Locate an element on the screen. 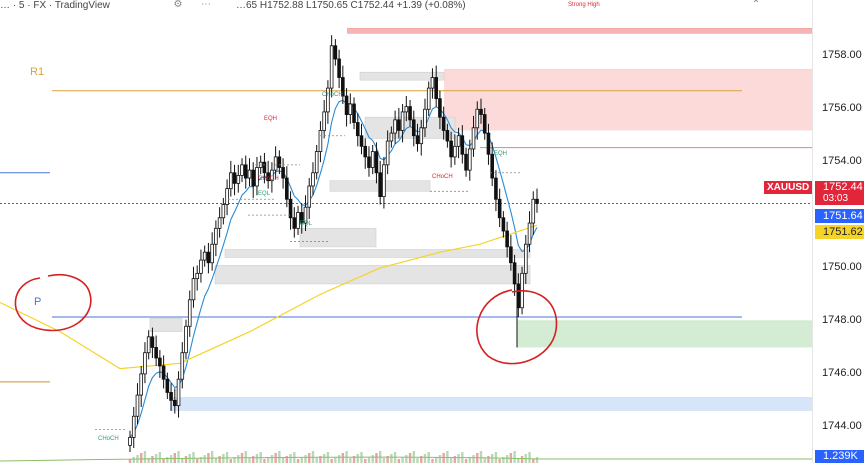  supply-zone-top is located at coordinates (579, 31).